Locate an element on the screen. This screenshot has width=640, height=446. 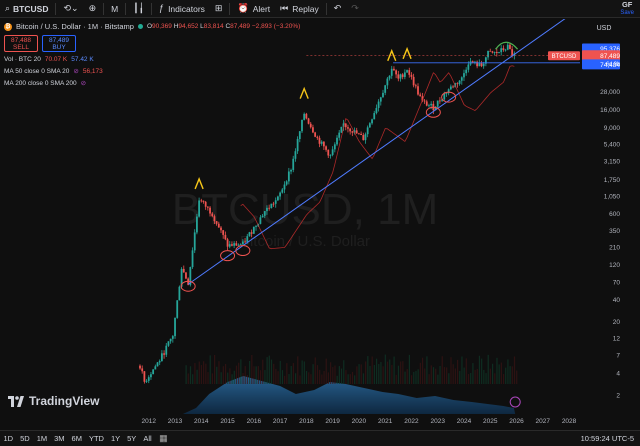
price-tick-label: 1,050 is located at coordinates (612, 196).